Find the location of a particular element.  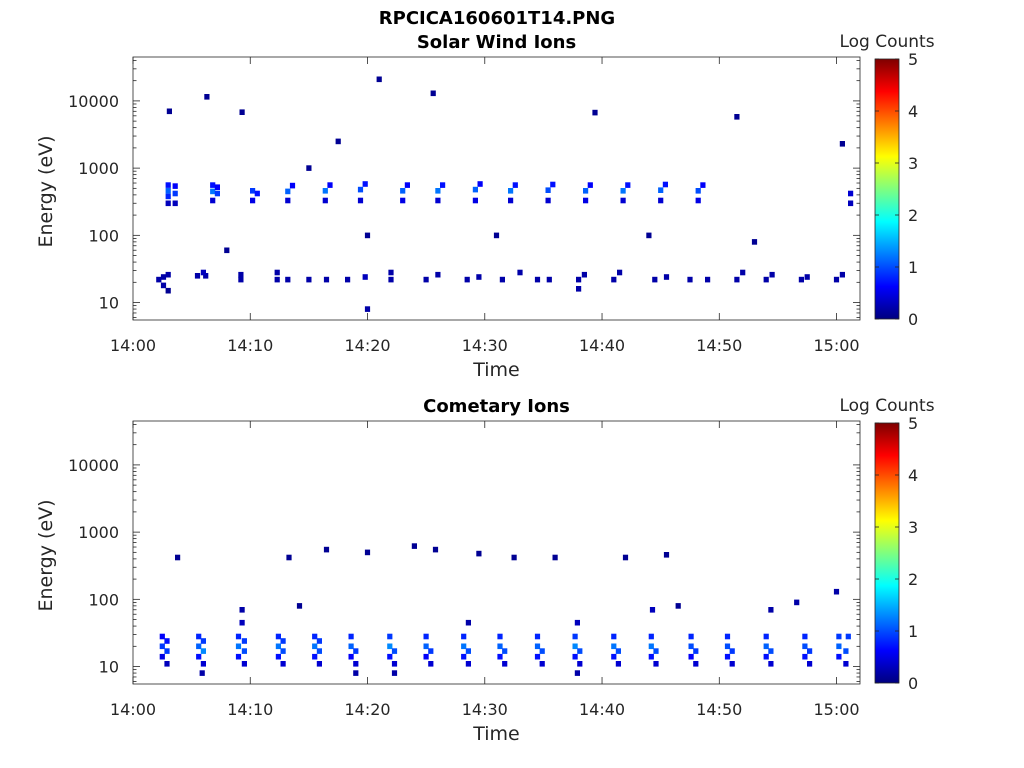

x-tick-label: 14:50 is located at coordinates (719, 345).